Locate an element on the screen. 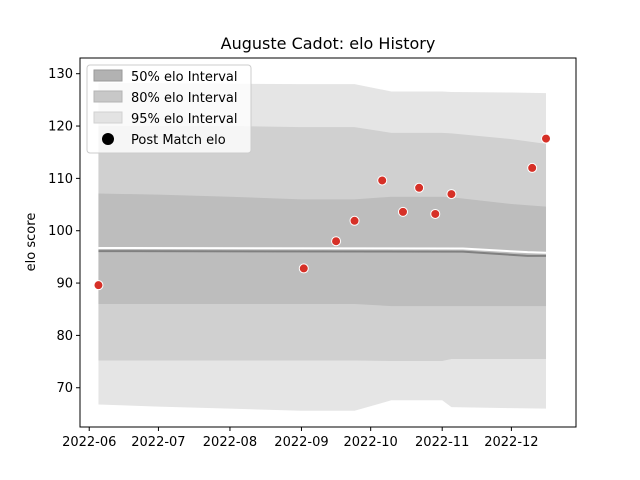 The image size is (640, 480). x-tick-label: 2022-08 is located at coordinates (230, 442).